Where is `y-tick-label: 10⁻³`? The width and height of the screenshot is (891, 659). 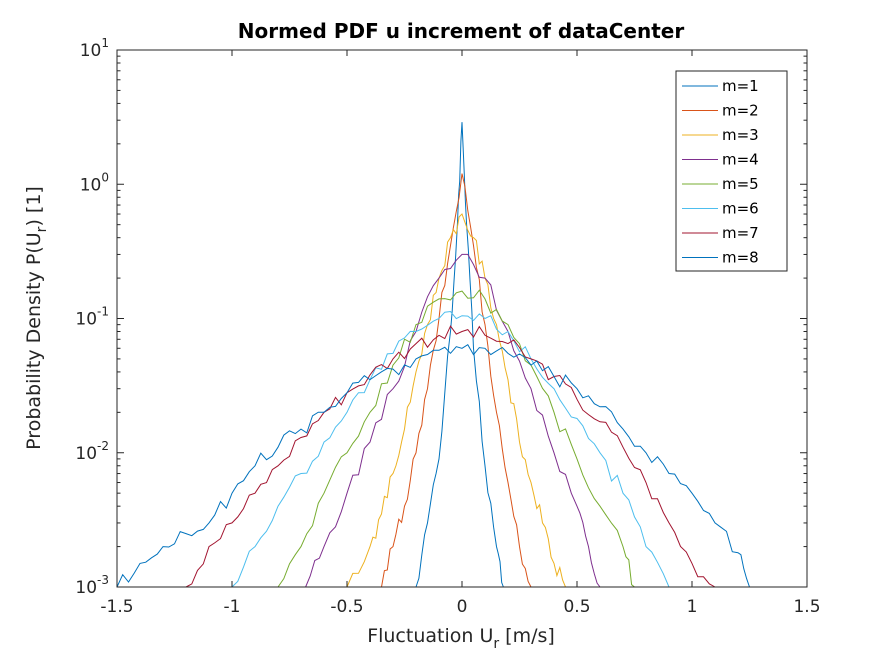 y-tick-label: 10⁻³ is located at coordinates (92, 585).